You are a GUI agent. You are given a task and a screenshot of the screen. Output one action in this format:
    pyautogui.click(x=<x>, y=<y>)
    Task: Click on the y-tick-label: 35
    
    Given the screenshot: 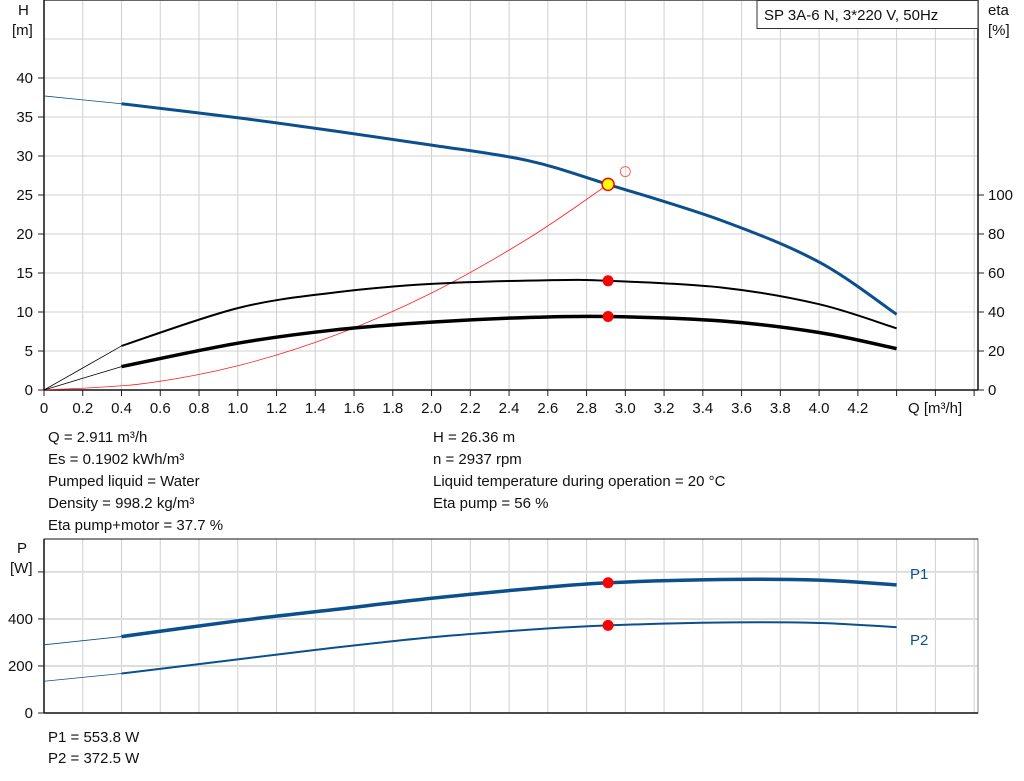 What is the action you would take?
    pyautogui.click(x=24, y=117)
    